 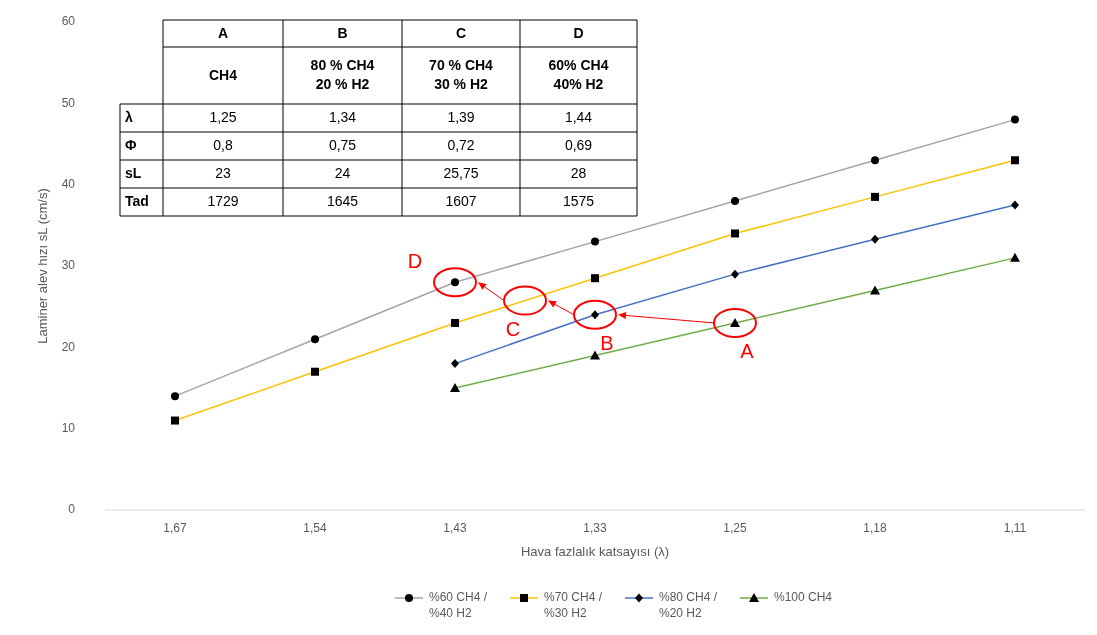 I want to click on text: 0,72, so click(x=461, y=144).